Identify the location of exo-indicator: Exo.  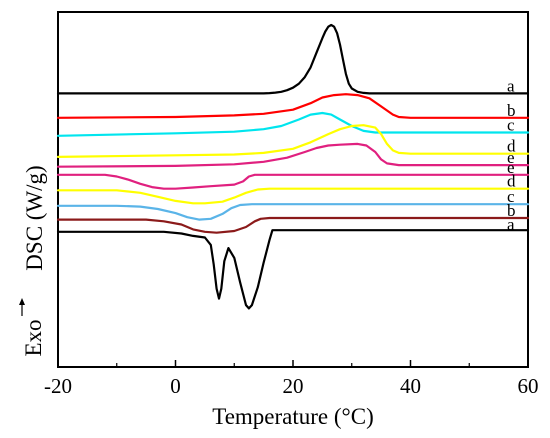
(32, 327).